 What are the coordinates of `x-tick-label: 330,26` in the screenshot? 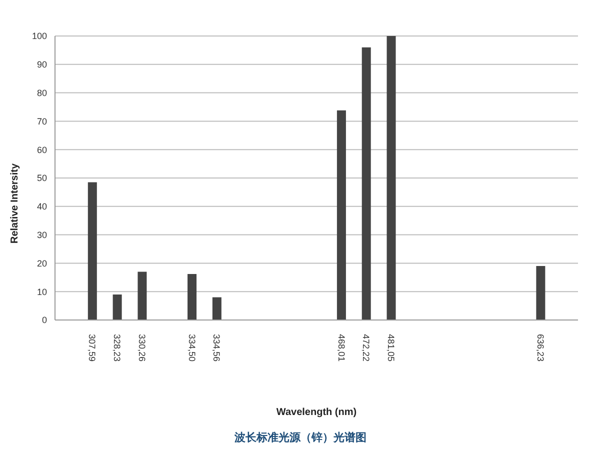 It's located at (142, 348).